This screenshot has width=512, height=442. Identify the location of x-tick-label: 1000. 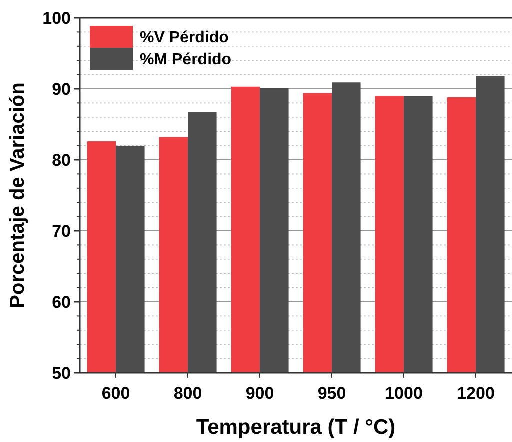
(404, 393).